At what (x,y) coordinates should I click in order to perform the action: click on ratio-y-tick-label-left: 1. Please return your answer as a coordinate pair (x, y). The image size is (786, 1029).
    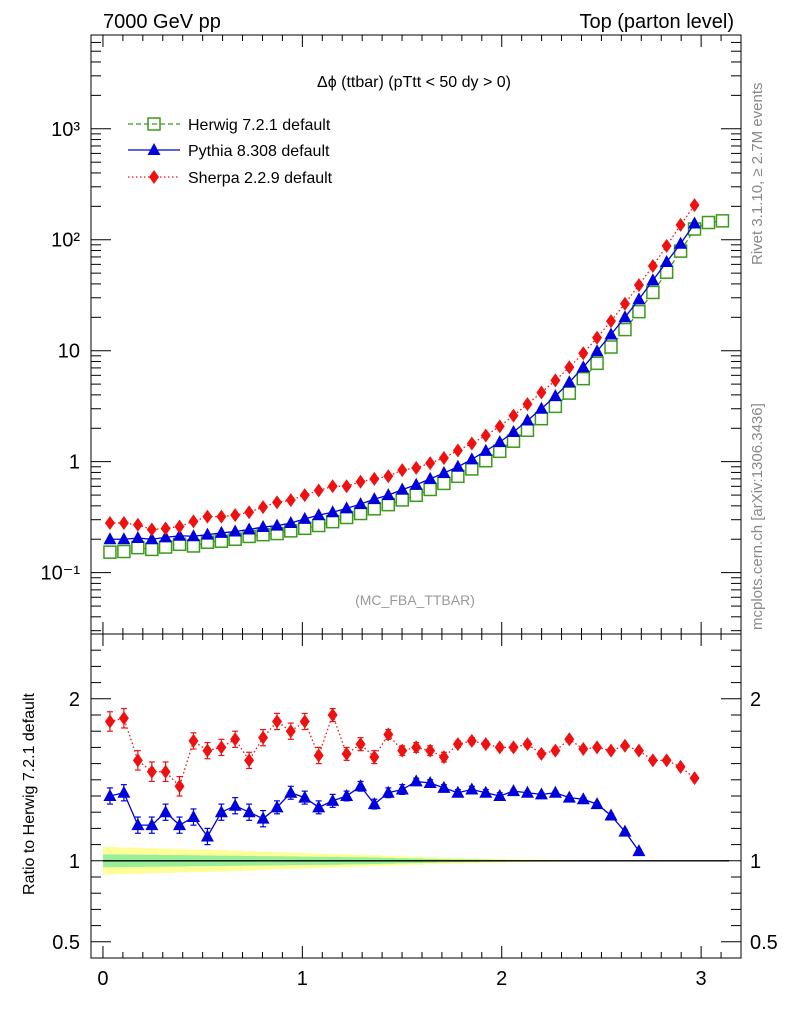
    Looking at the image, I should click on (74, 862).